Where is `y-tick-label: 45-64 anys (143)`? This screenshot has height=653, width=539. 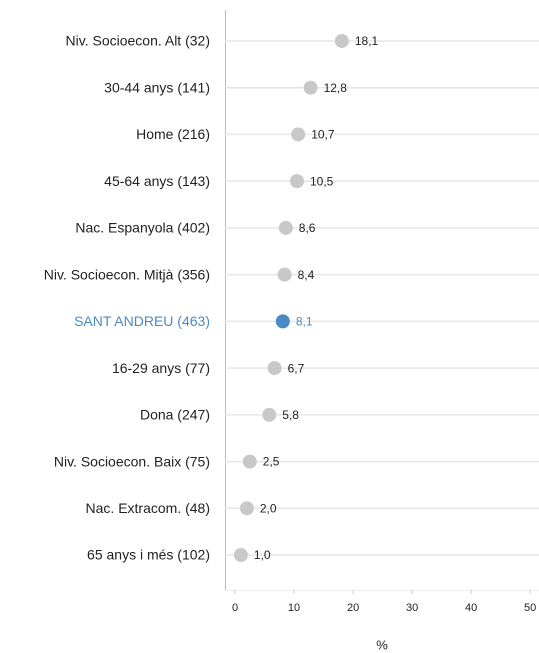 y-tick-label: 45-64 anys (143) is located at coordinates (157, 181).